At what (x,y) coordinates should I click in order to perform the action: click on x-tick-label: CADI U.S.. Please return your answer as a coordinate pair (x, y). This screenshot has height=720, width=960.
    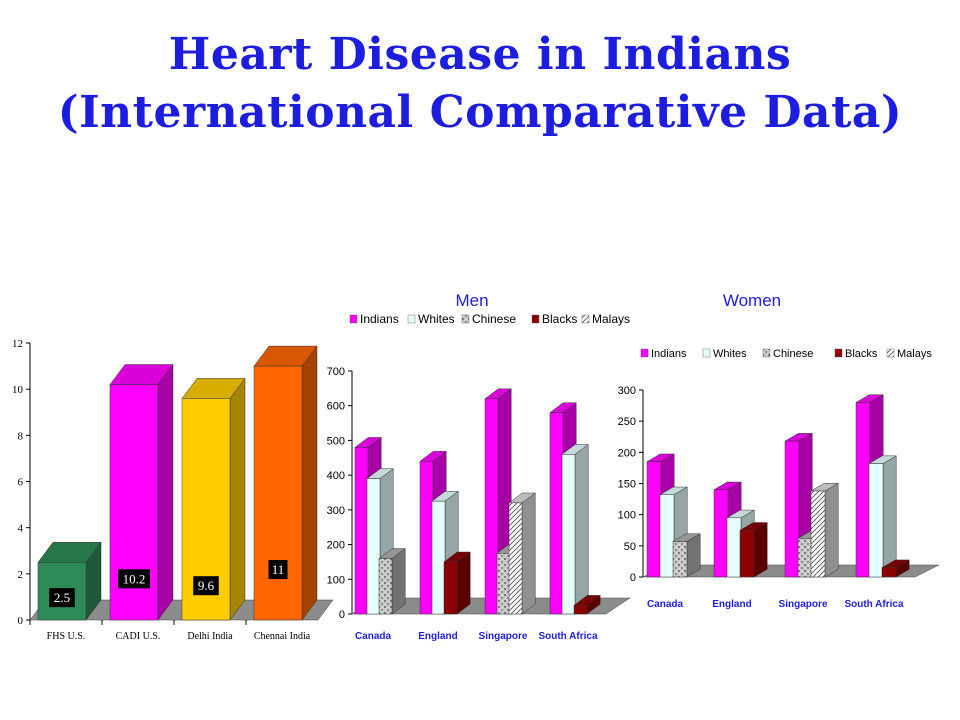
    Looking at the image, I should click on (138, 636).